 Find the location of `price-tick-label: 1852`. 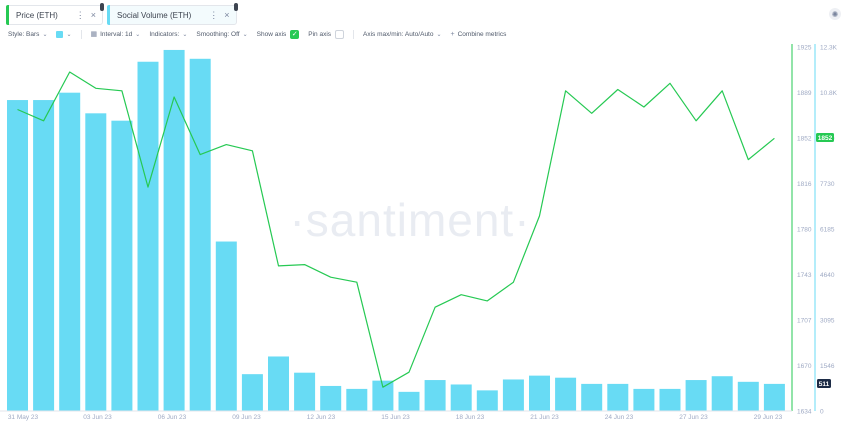

price-tick-label: 1852 is located at coordinates (804, 139).